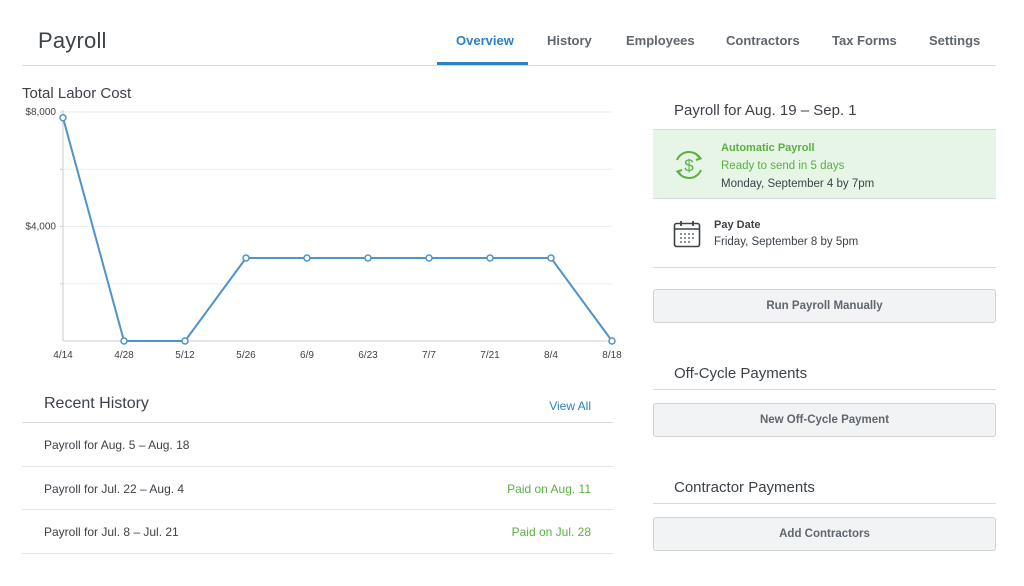 The width and height of the screenshot is (1024, 586). Describe the element at coordinates (737, 225) in the screenshot. I see `pay-date-title: Pay Date` at that location.